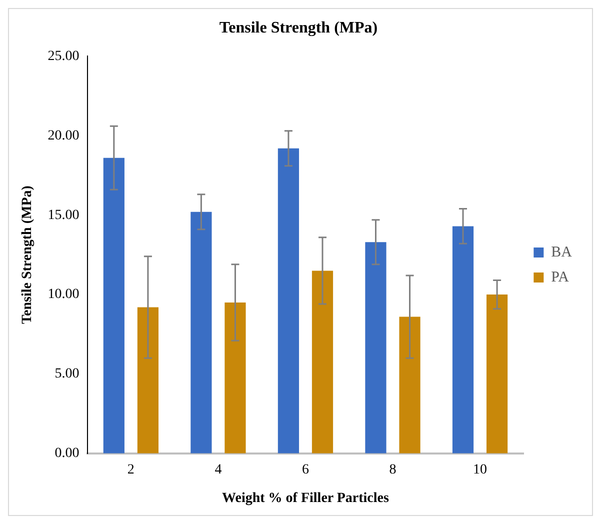  What do you see at coordinates (560, 277) in the screenshot?
I see `legend-label: PA` at bounding box center [560, 277].